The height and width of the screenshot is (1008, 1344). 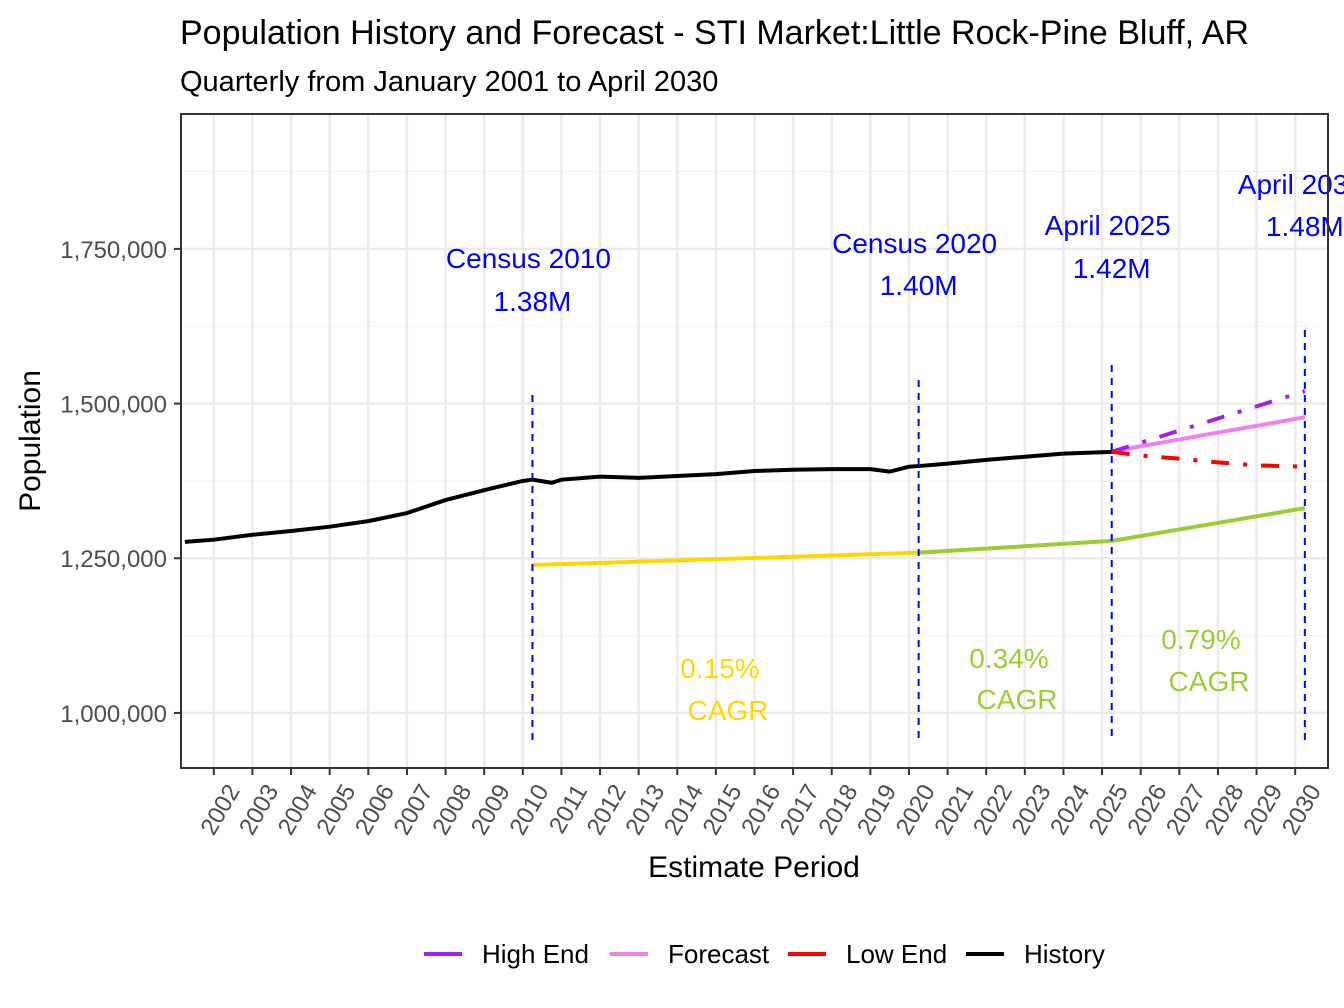 What do you see at coordinates (1208, 434) in the screenshot?
I see `series-forecast` at bounding box center [1208, 434].